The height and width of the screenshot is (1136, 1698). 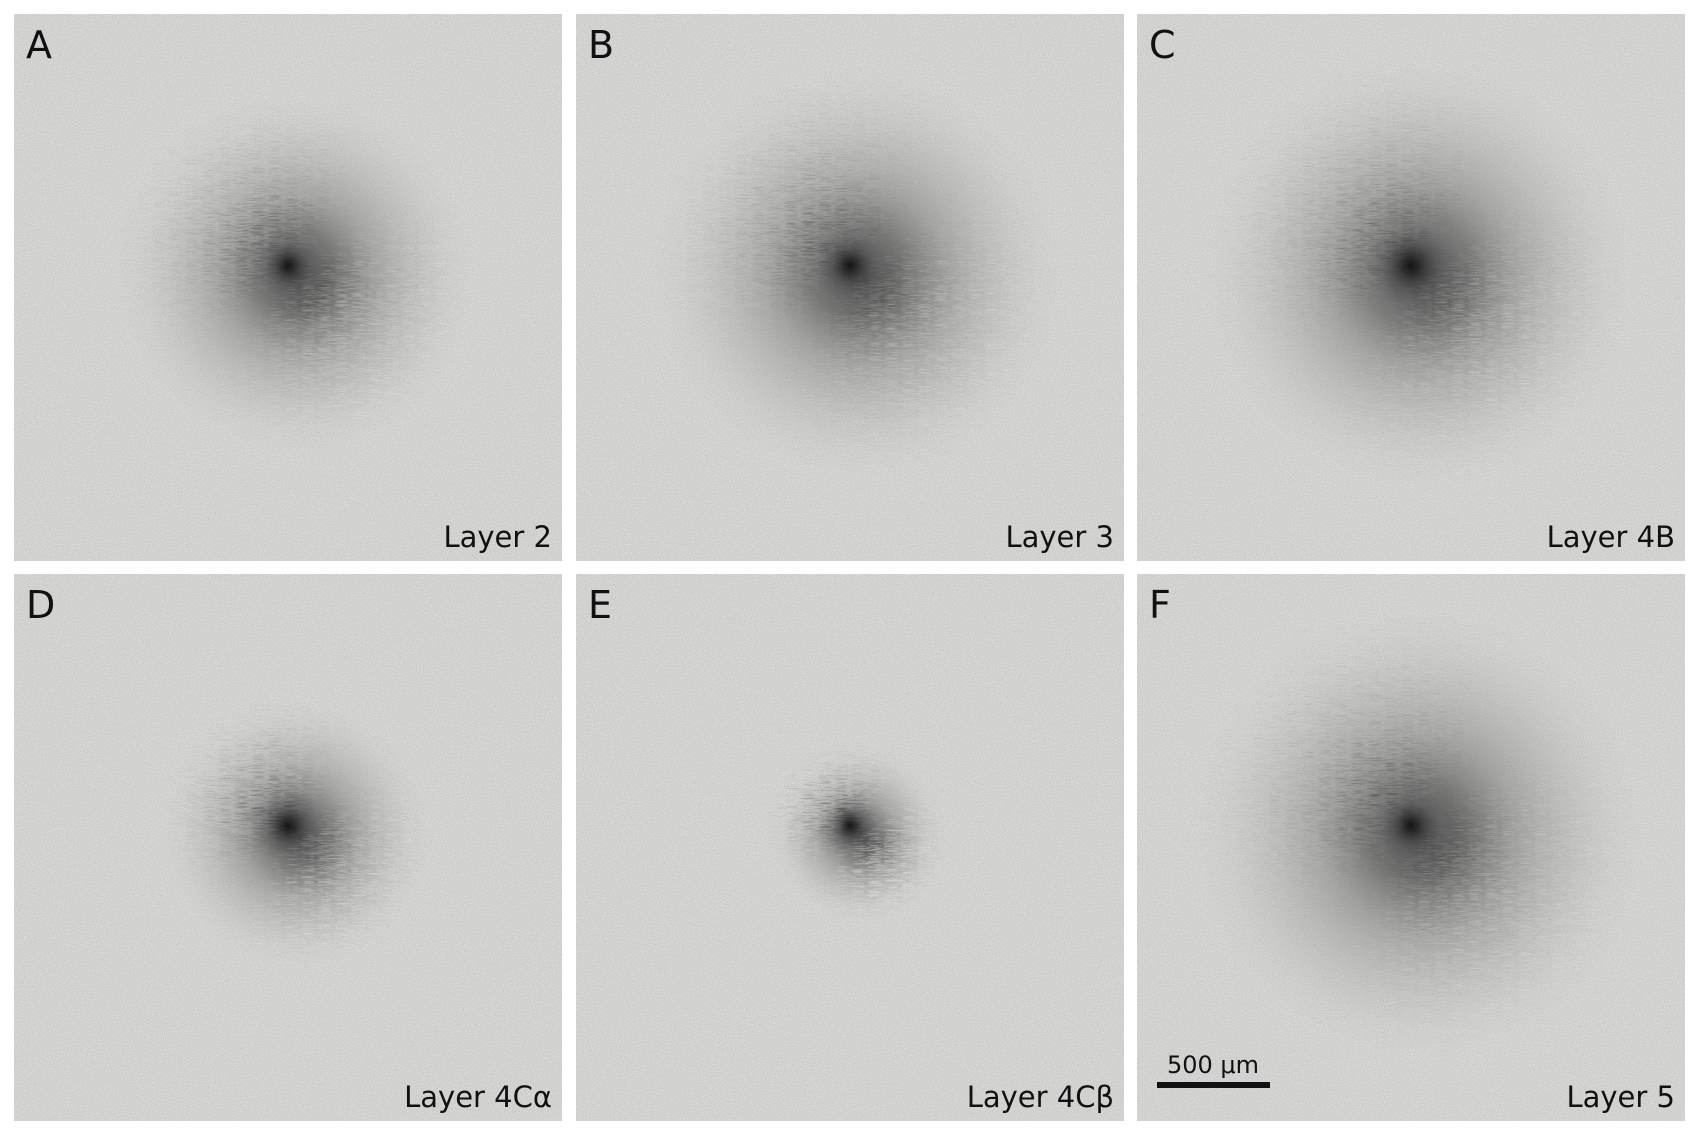 I want to click on panel-letter: D, so click(x=40, y=605).